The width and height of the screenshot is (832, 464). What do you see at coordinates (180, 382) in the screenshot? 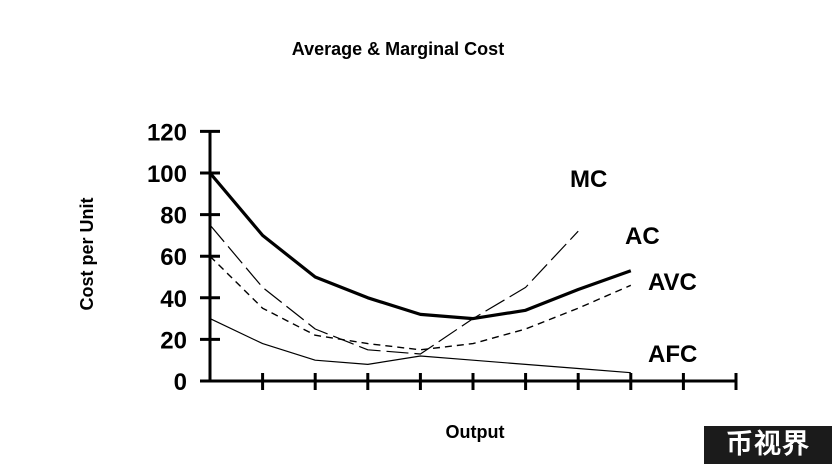
I see `y-tick-label: 0` at bounding box center [180, 382].